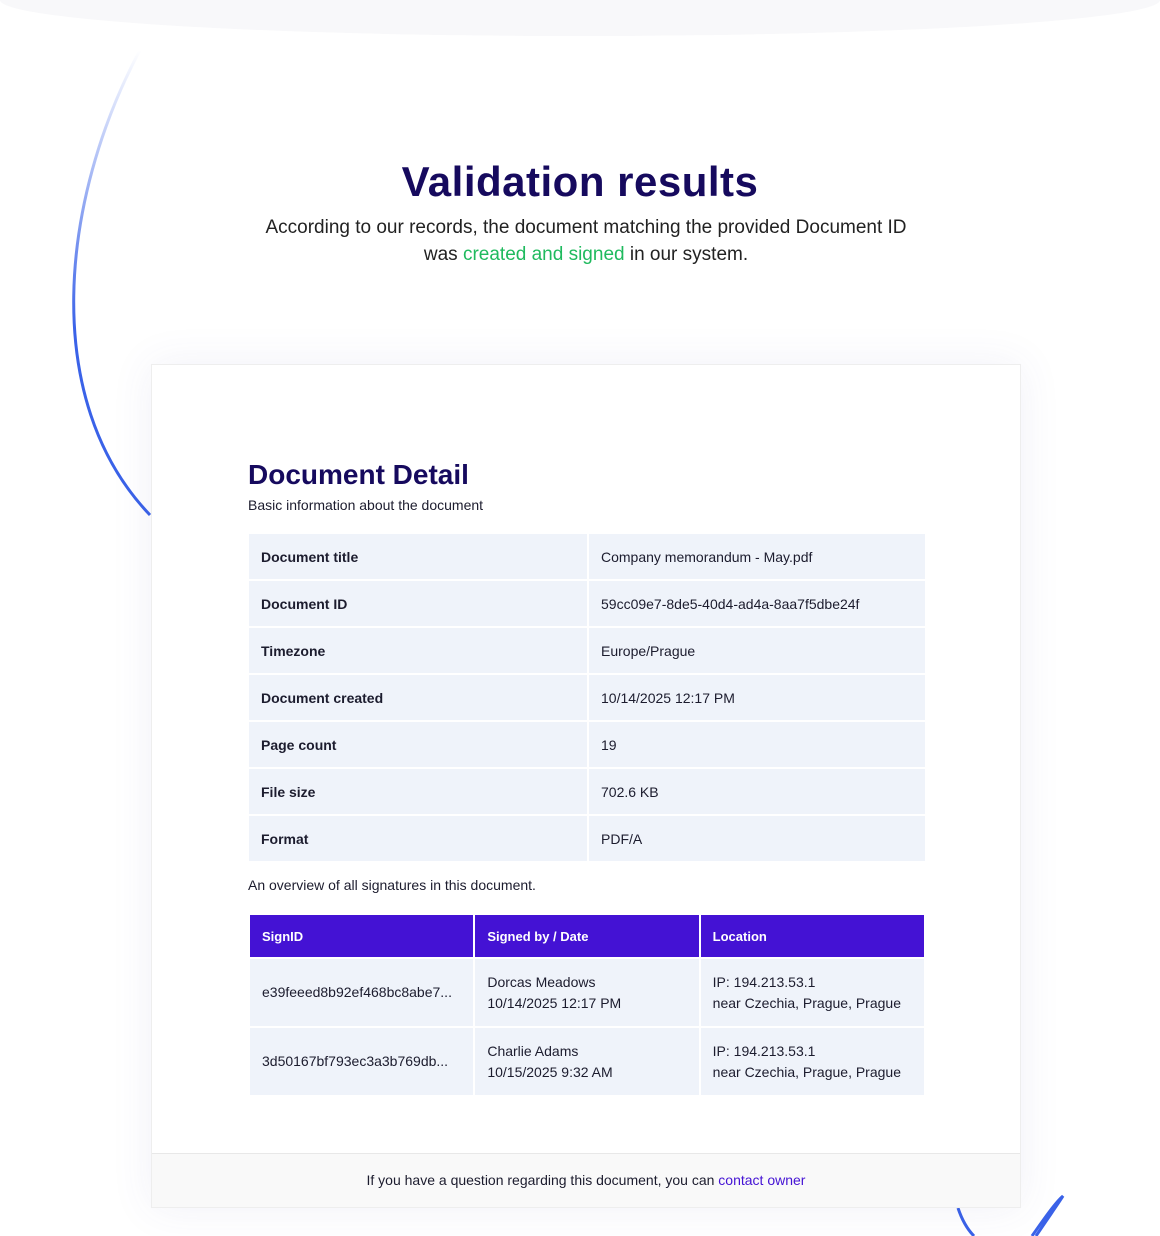 Image resolution: width=1160 pixels, height=1236 pixels. Describe the element at coordinates (757, 697) in the screenshot. I see `detail-value: 10/14/2025 12:17 PM` at that location.